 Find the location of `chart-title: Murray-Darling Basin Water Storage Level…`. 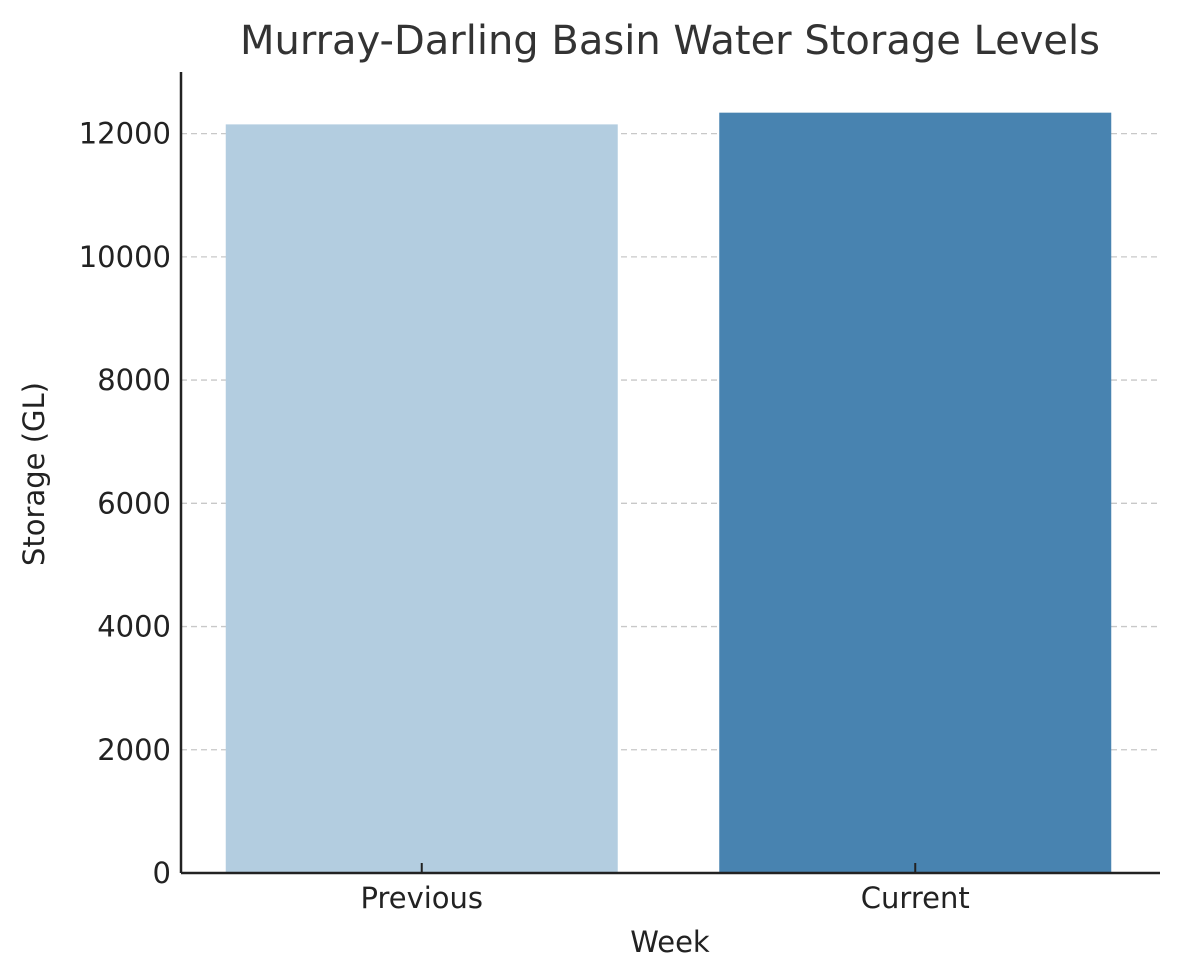

chart-title: Murray-Darling Basin Water Storage Level… is located at coordinates (670, 41).